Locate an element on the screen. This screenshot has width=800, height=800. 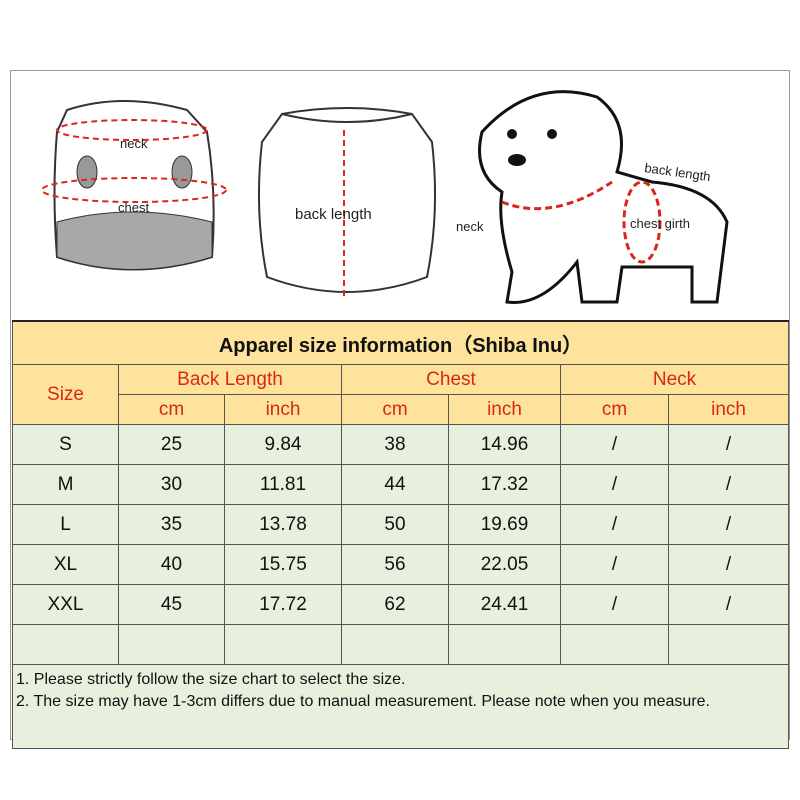
value-cell: 22.05 is located at coordinates (504, 564).